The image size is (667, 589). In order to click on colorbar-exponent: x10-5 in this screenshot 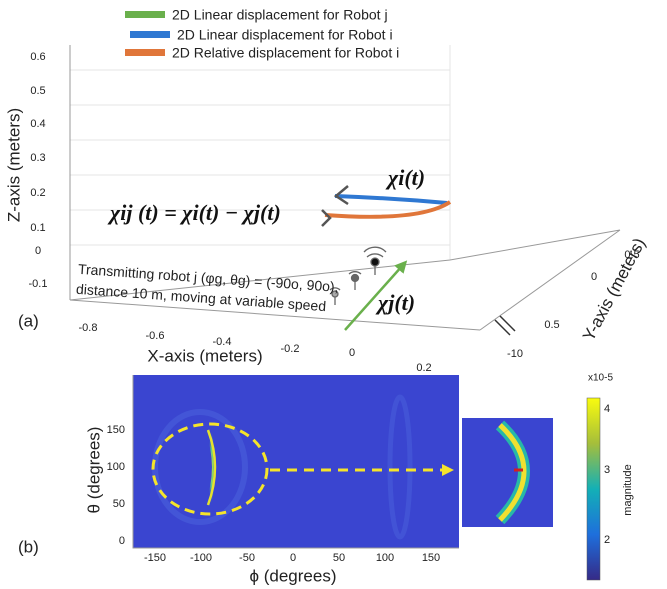, I will do `click(600, 378)`.